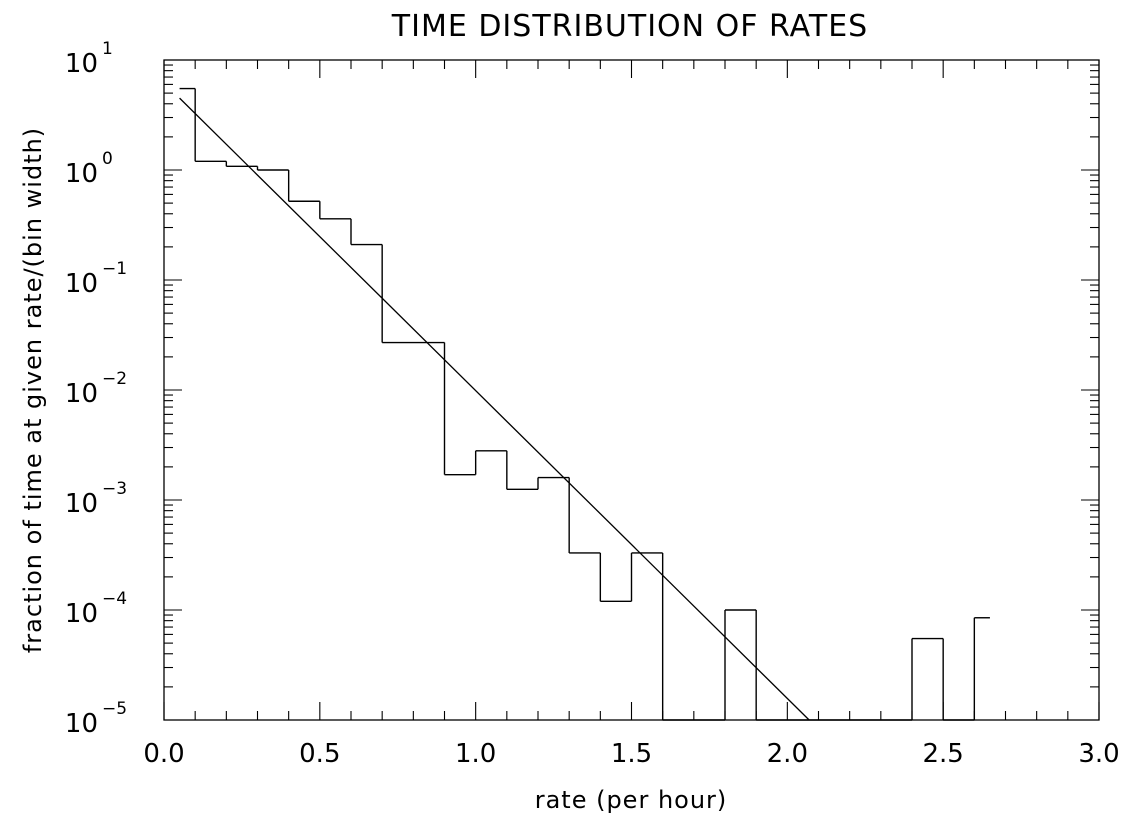 The height and width of the screenshot is (821, 1130). I want to click on x-tick-label: 0.5, so click(319, 754).